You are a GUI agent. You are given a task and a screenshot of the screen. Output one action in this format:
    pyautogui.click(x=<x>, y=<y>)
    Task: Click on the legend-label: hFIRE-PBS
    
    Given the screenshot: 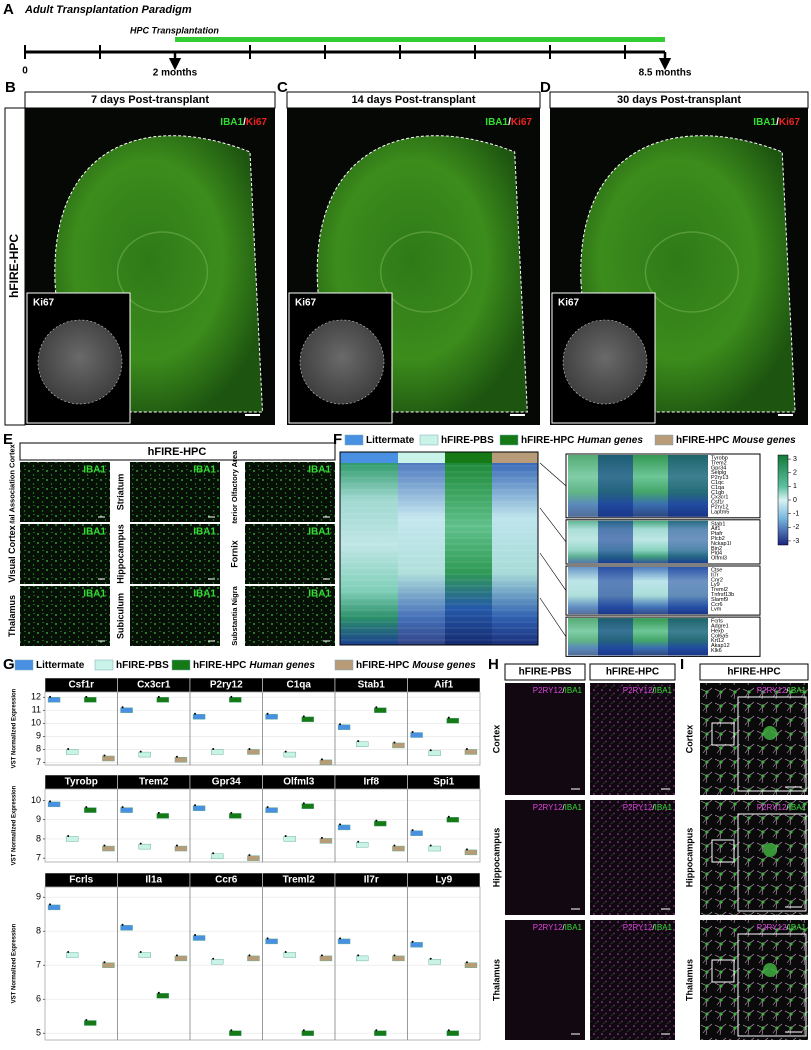 What is the action you would take?
    pyautogui.click(x=467, y=440)
    